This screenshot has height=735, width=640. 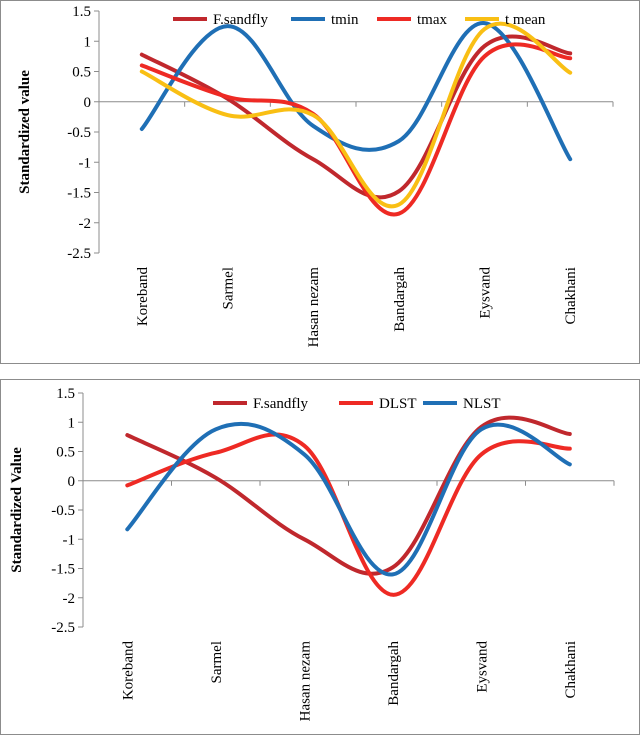 What do you see at coordinates (432, 20) in the screenshot?
I see `legend-label: tmax` at bounding box center [432, 20].